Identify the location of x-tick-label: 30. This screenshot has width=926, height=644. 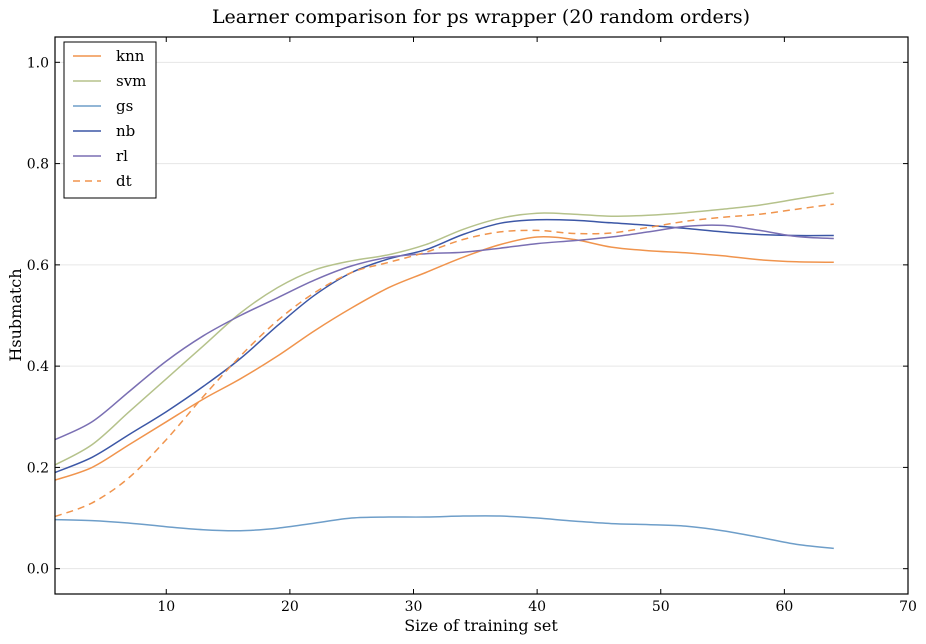
(414, 607).